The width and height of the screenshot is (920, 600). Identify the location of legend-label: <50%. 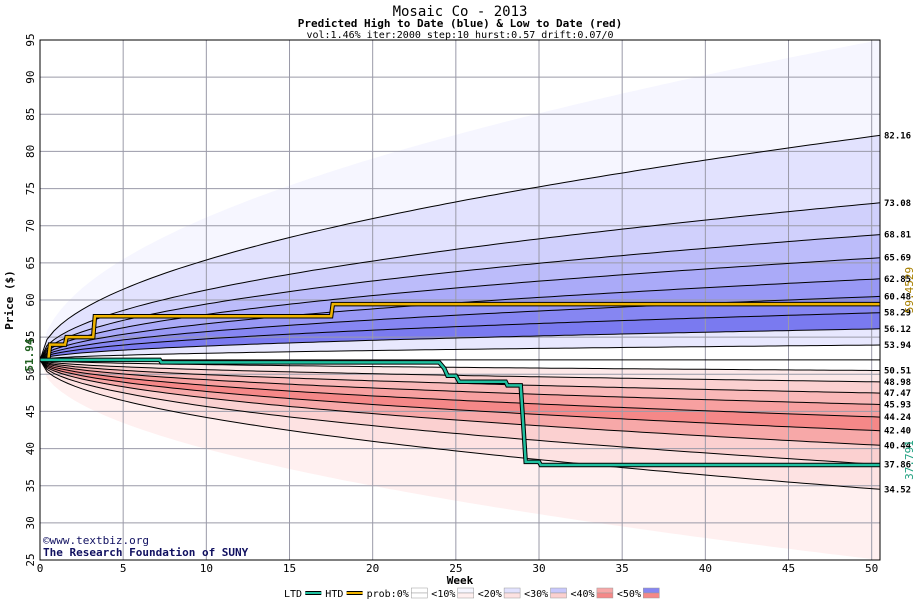
(629, 594).